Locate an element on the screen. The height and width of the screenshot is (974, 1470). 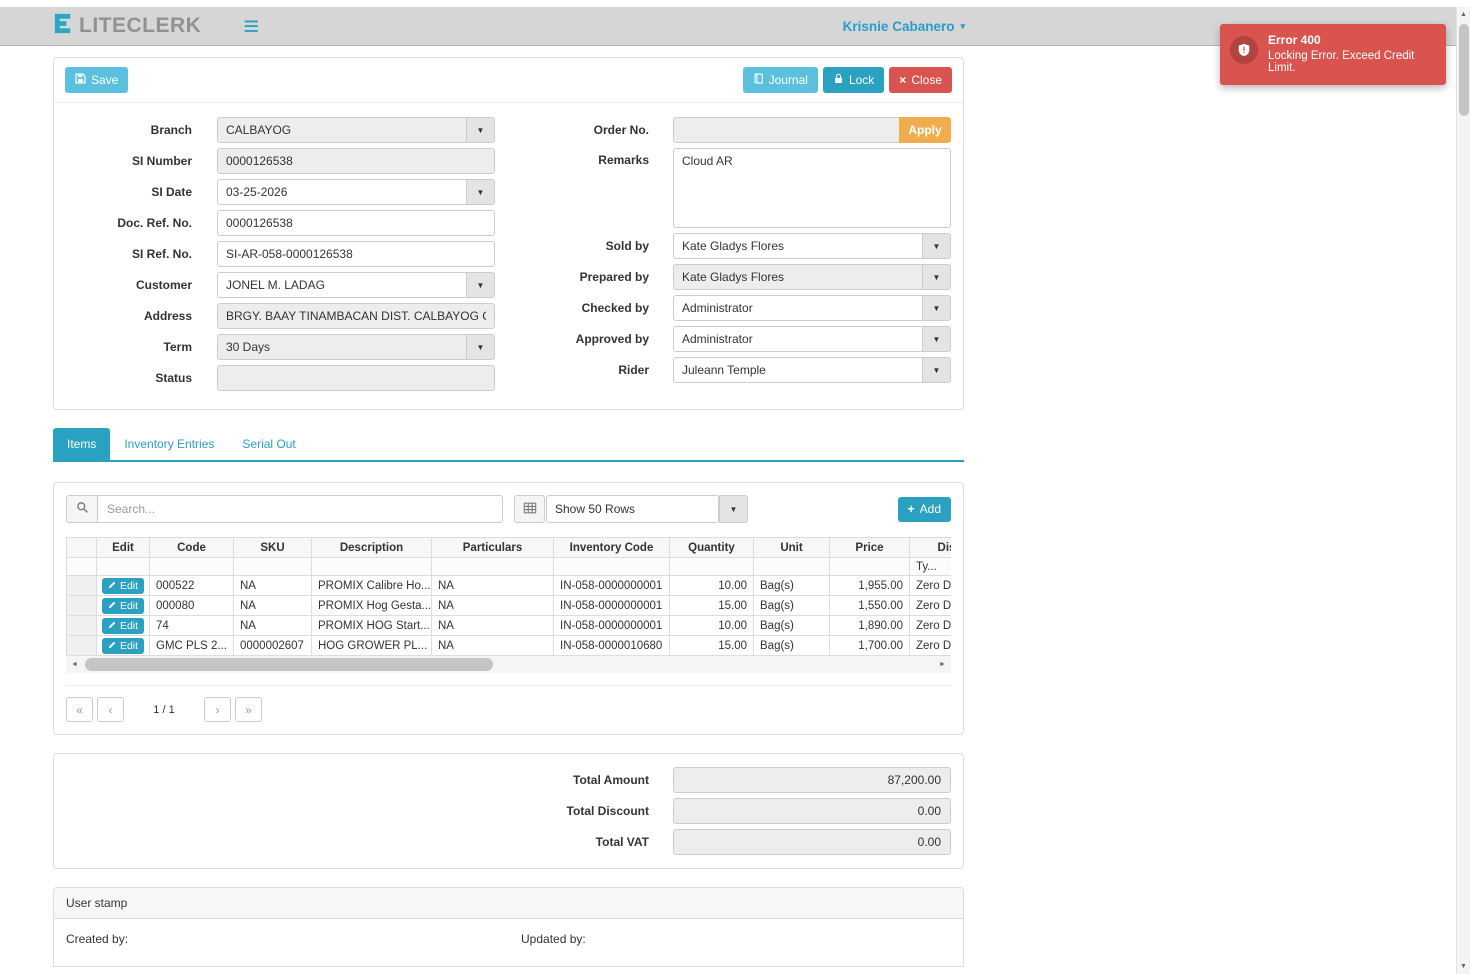
doc-ref-input is located at coordinates (356, 223).